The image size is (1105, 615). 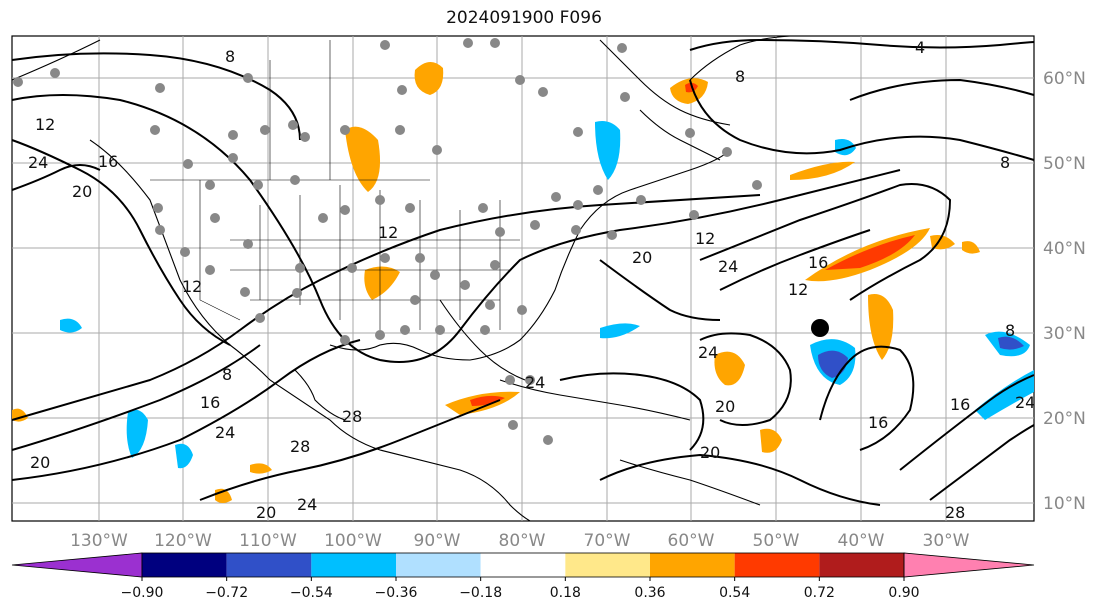 I want to click on svg-text: 100°W, so click(x=353, y=541).